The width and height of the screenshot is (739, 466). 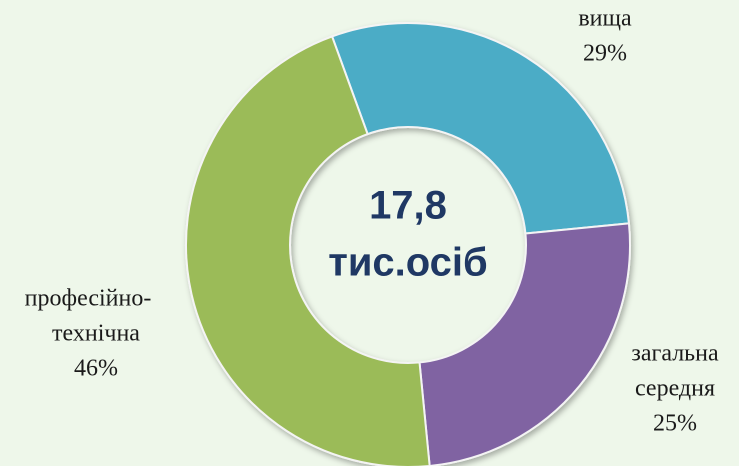 I want to click on category-label: загальна, so click(x=675, y=354).